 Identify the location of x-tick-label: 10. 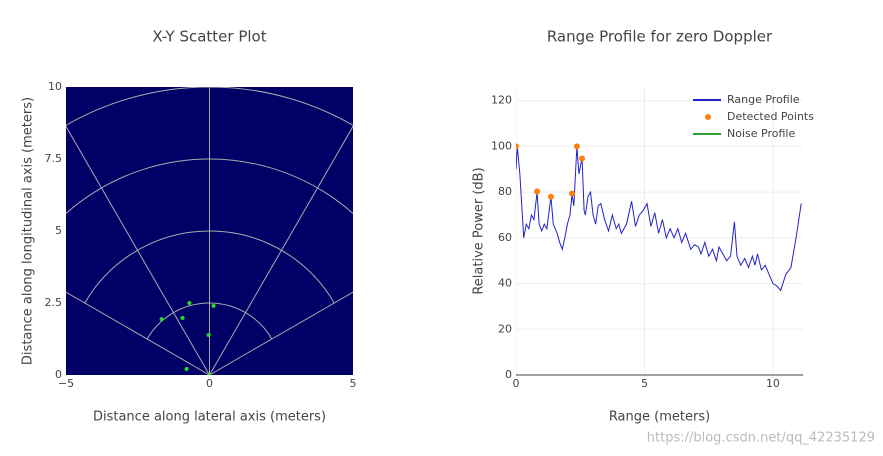
(773, 383).